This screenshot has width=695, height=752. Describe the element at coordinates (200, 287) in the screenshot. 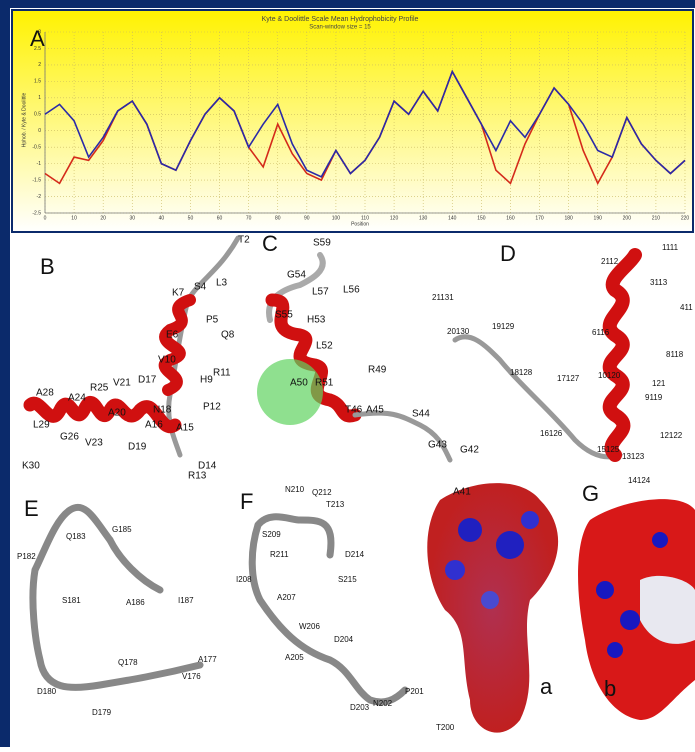

I see `residue-label: S4` at that location.